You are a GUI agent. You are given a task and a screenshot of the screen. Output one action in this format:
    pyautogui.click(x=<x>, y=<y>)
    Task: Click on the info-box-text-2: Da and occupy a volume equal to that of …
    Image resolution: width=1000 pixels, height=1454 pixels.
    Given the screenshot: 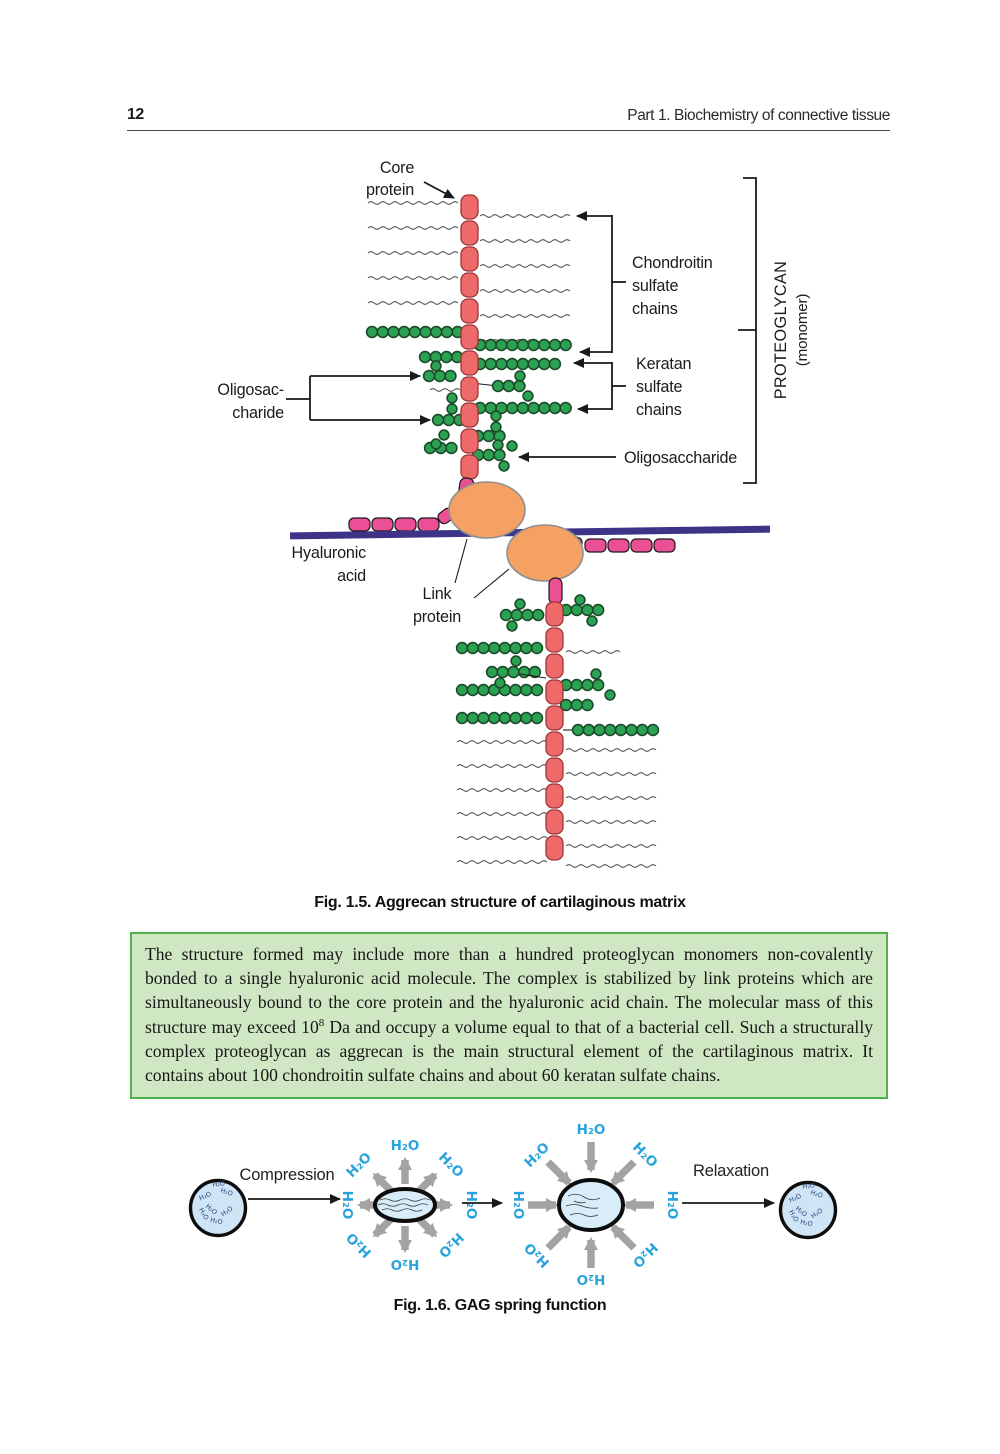 What is the action you would take?
    pyautogui.click(x=509, y=1051)
    